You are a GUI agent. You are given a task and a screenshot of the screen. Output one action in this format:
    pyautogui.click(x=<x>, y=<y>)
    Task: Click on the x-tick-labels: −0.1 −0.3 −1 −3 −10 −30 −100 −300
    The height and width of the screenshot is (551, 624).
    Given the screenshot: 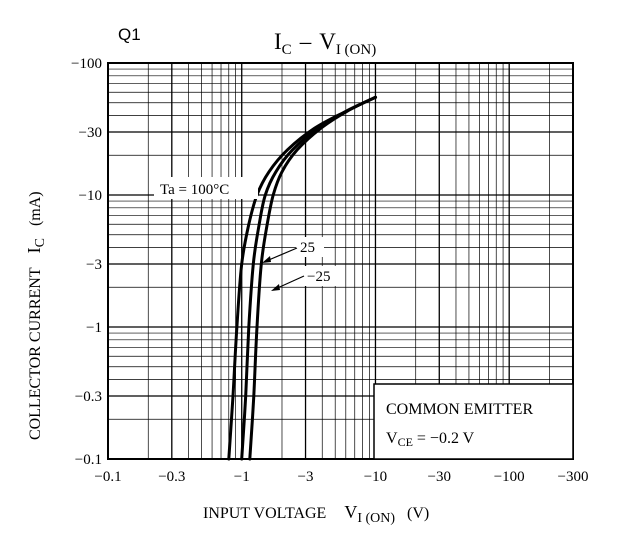 What is the action you would take?
    pyautogui.click(x=341, y=477)
    